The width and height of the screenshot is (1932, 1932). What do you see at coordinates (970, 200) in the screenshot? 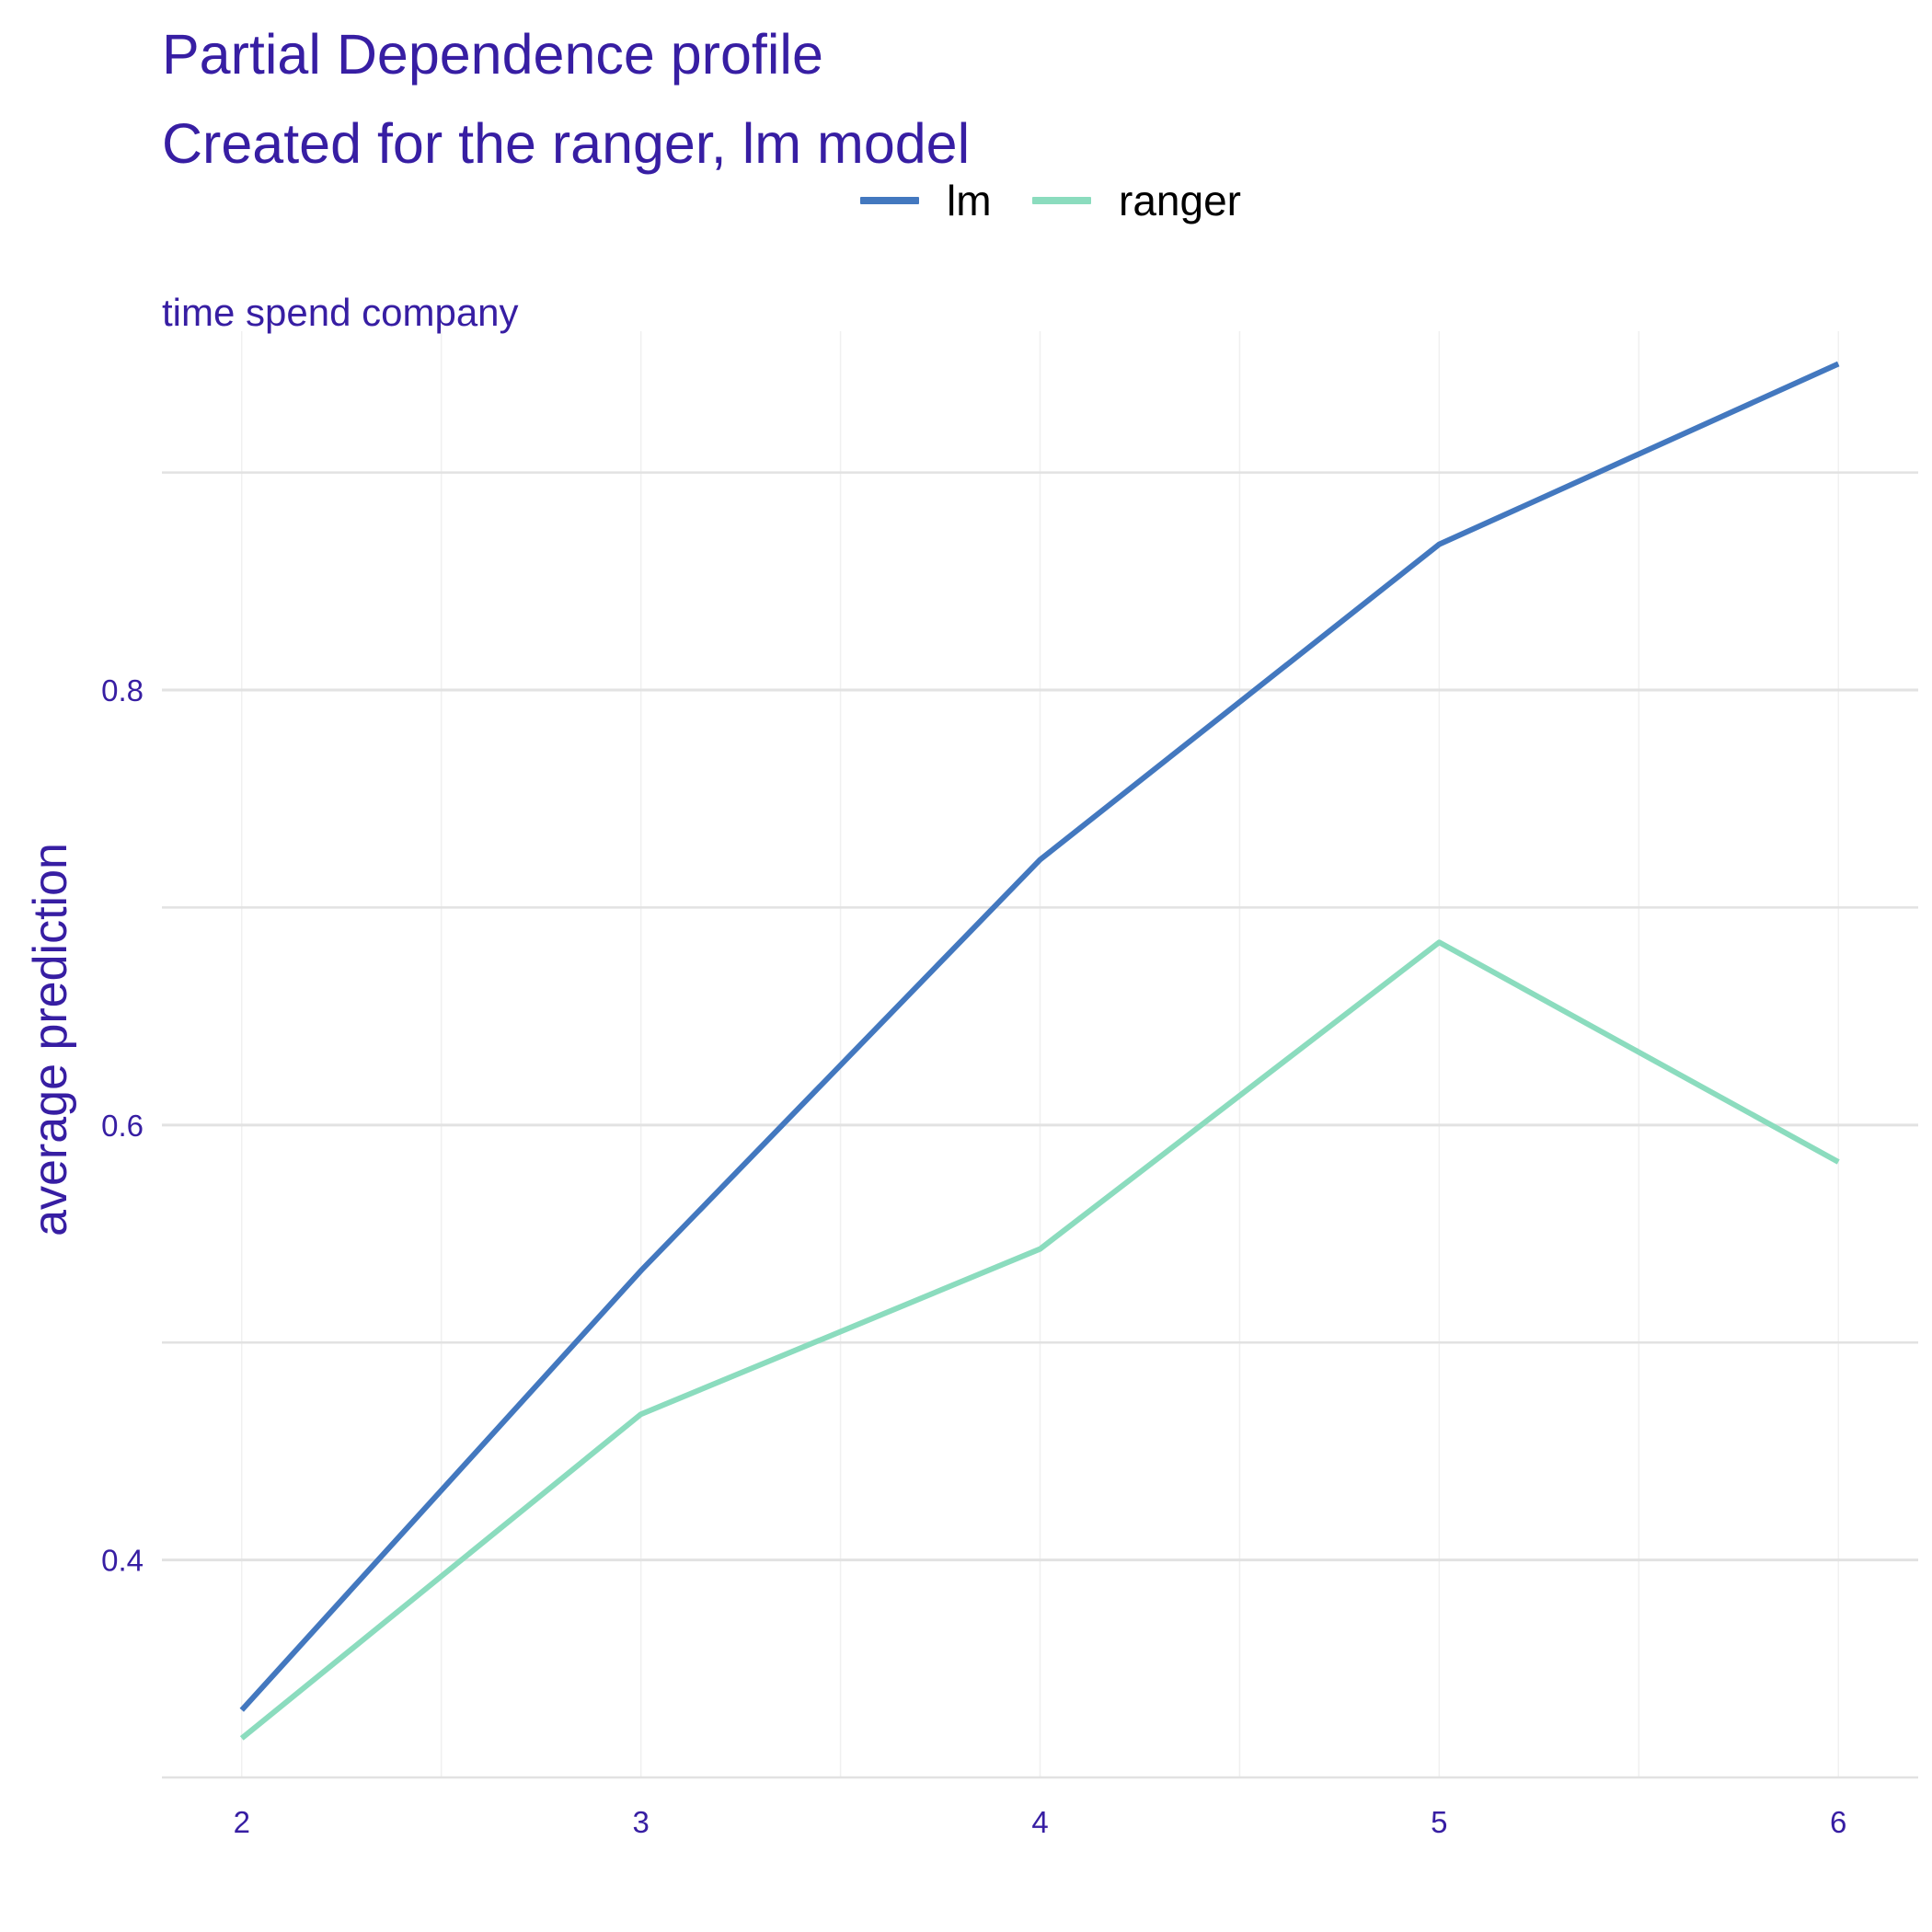
I see `legend-label-lm: lm` at bounding box center [970, 200].